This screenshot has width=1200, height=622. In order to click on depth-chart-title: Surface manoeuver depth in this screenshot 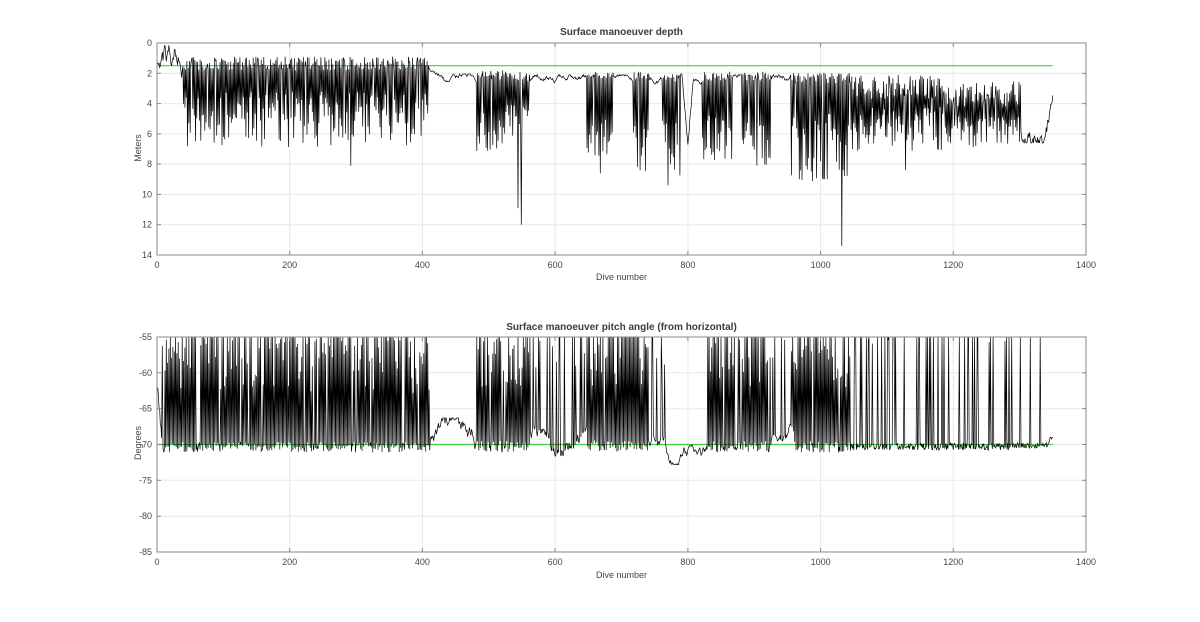, I will do `click(621, 32)`.